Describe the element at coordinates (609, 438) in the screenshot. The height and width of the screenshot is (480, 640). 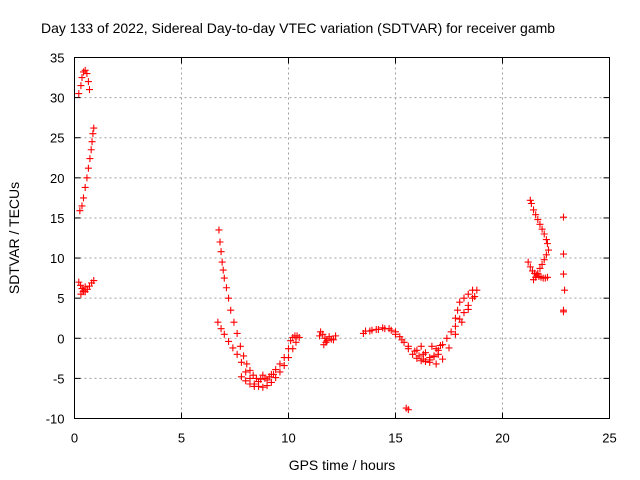
I see `x-tick-label: 25` at that location.